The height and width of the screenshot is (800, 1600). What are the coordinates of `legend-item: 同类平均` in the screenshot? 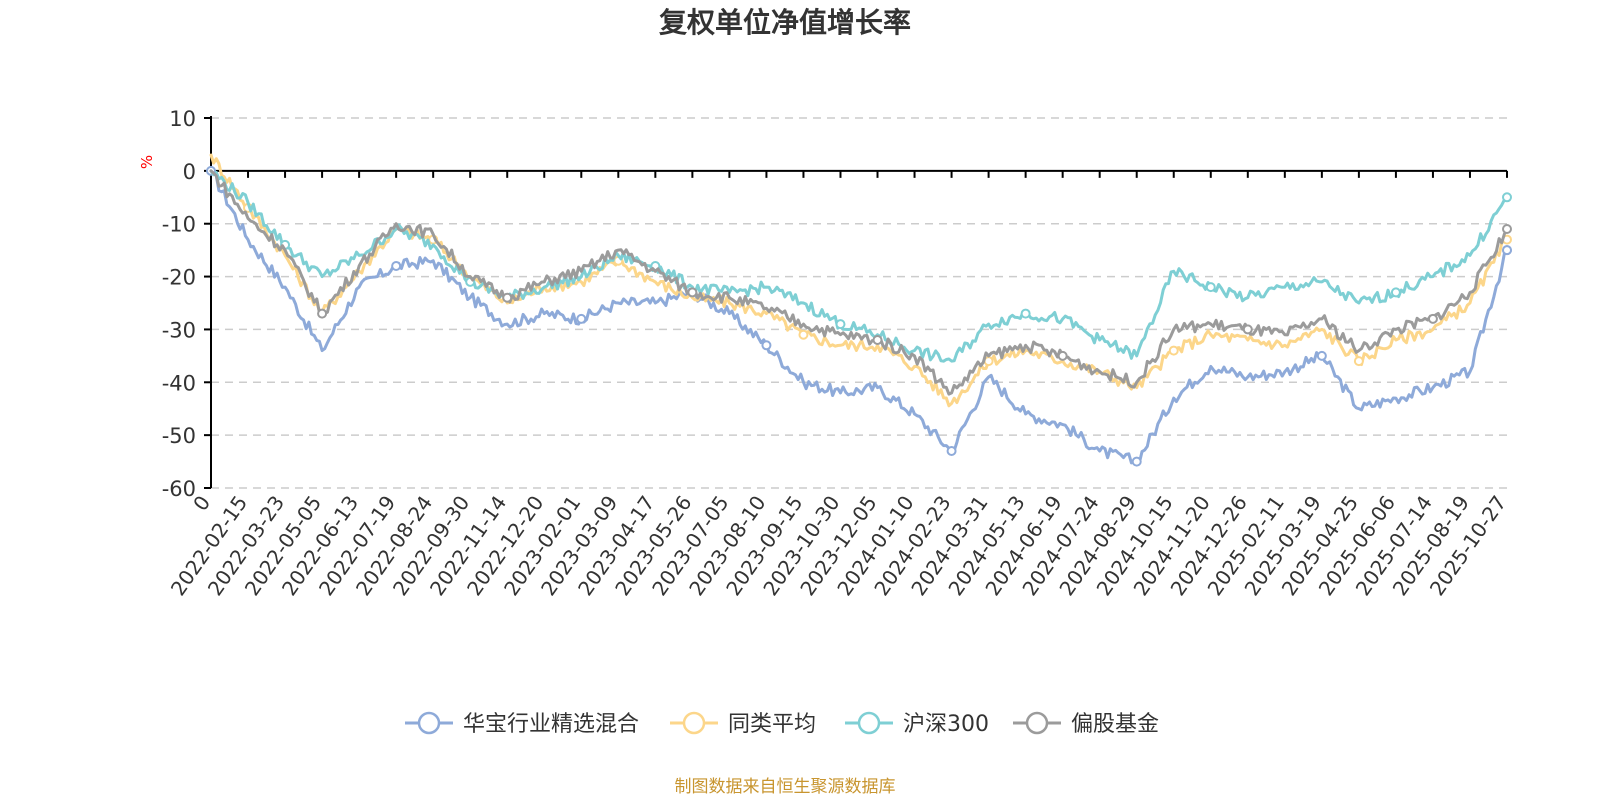 It's located at (743, 724).